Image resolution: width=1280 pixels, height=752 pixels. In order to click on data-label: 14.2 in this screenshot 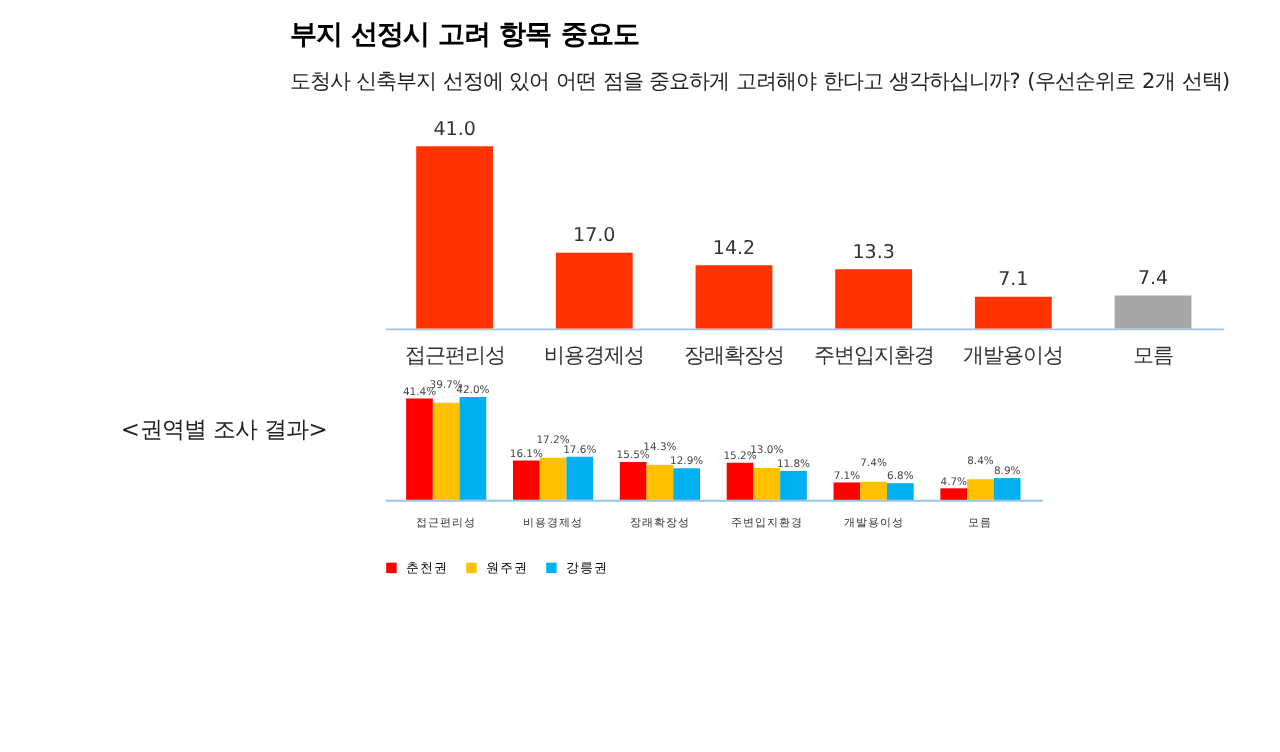, I will do `click(734, 248)`.